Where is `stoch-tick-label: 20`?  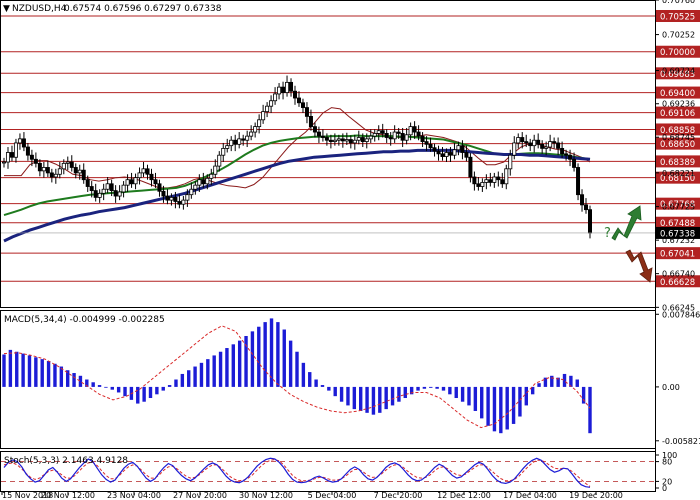 stoch-tick-label: 20 is located at coordinates (667, 481).